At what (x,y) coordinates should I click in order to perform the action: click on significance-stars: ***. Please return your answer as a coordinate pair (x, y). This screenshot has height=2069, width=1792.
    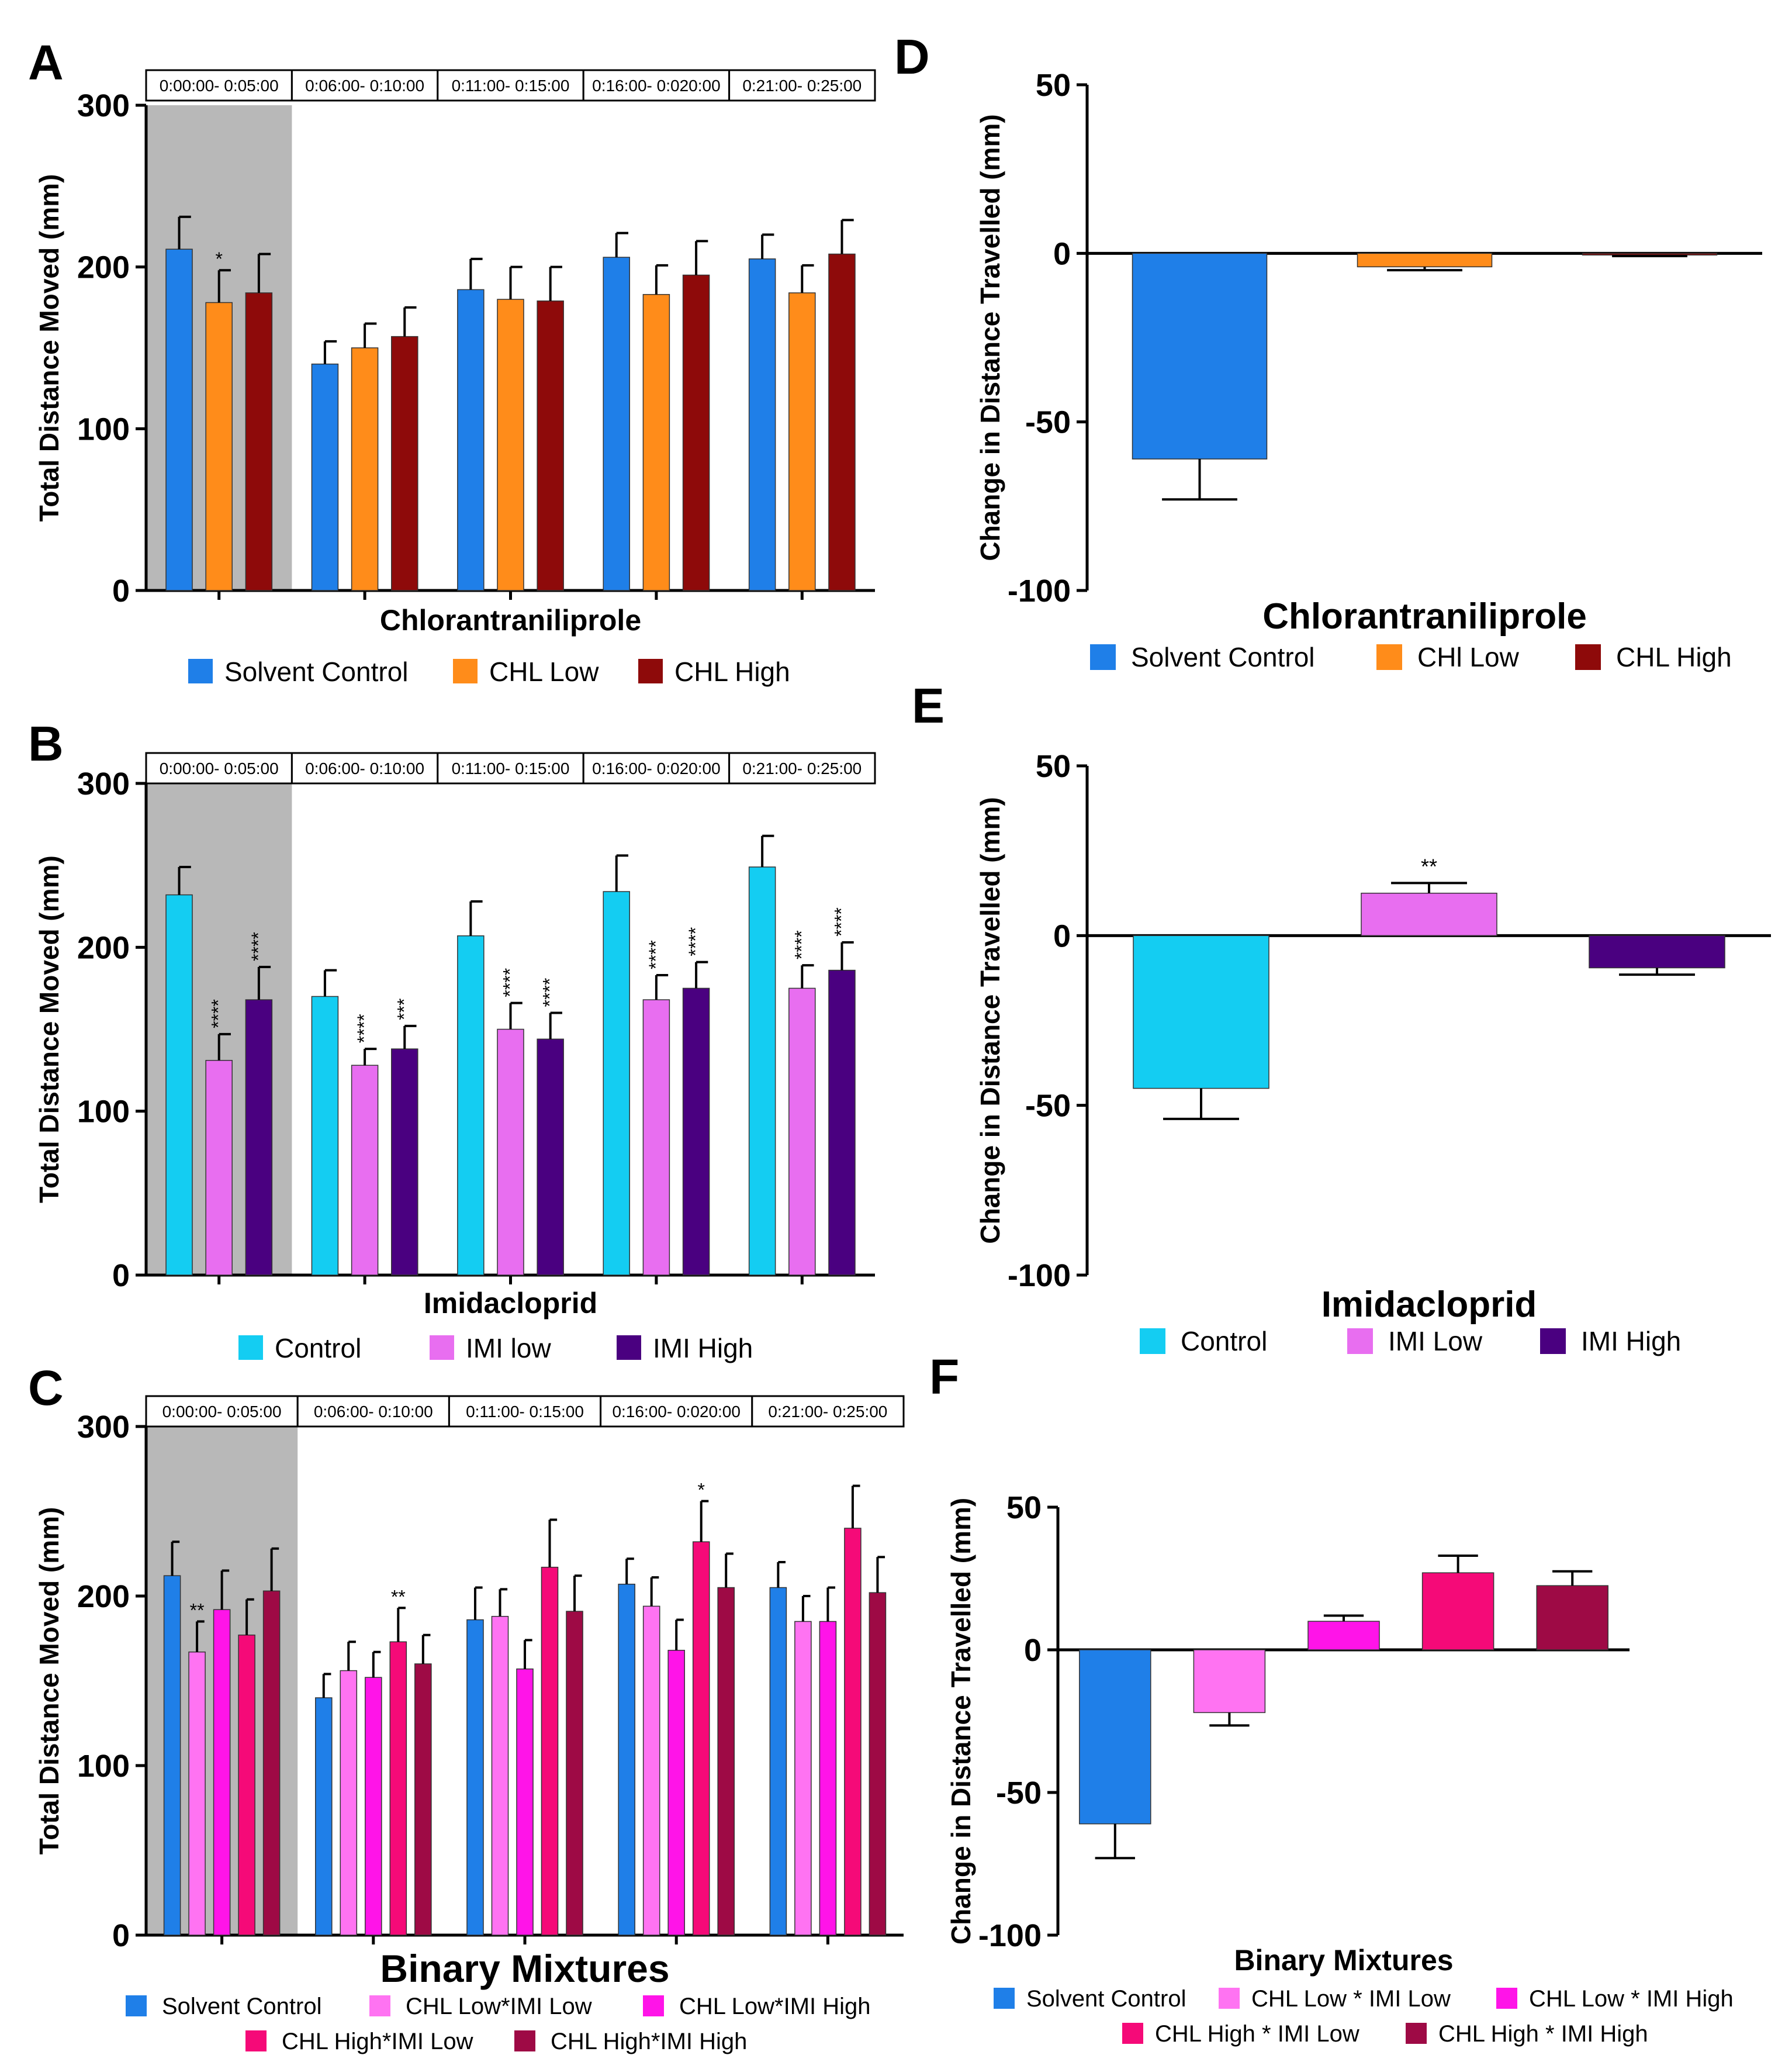
    Looking at the image, I should click on (403, 1010).